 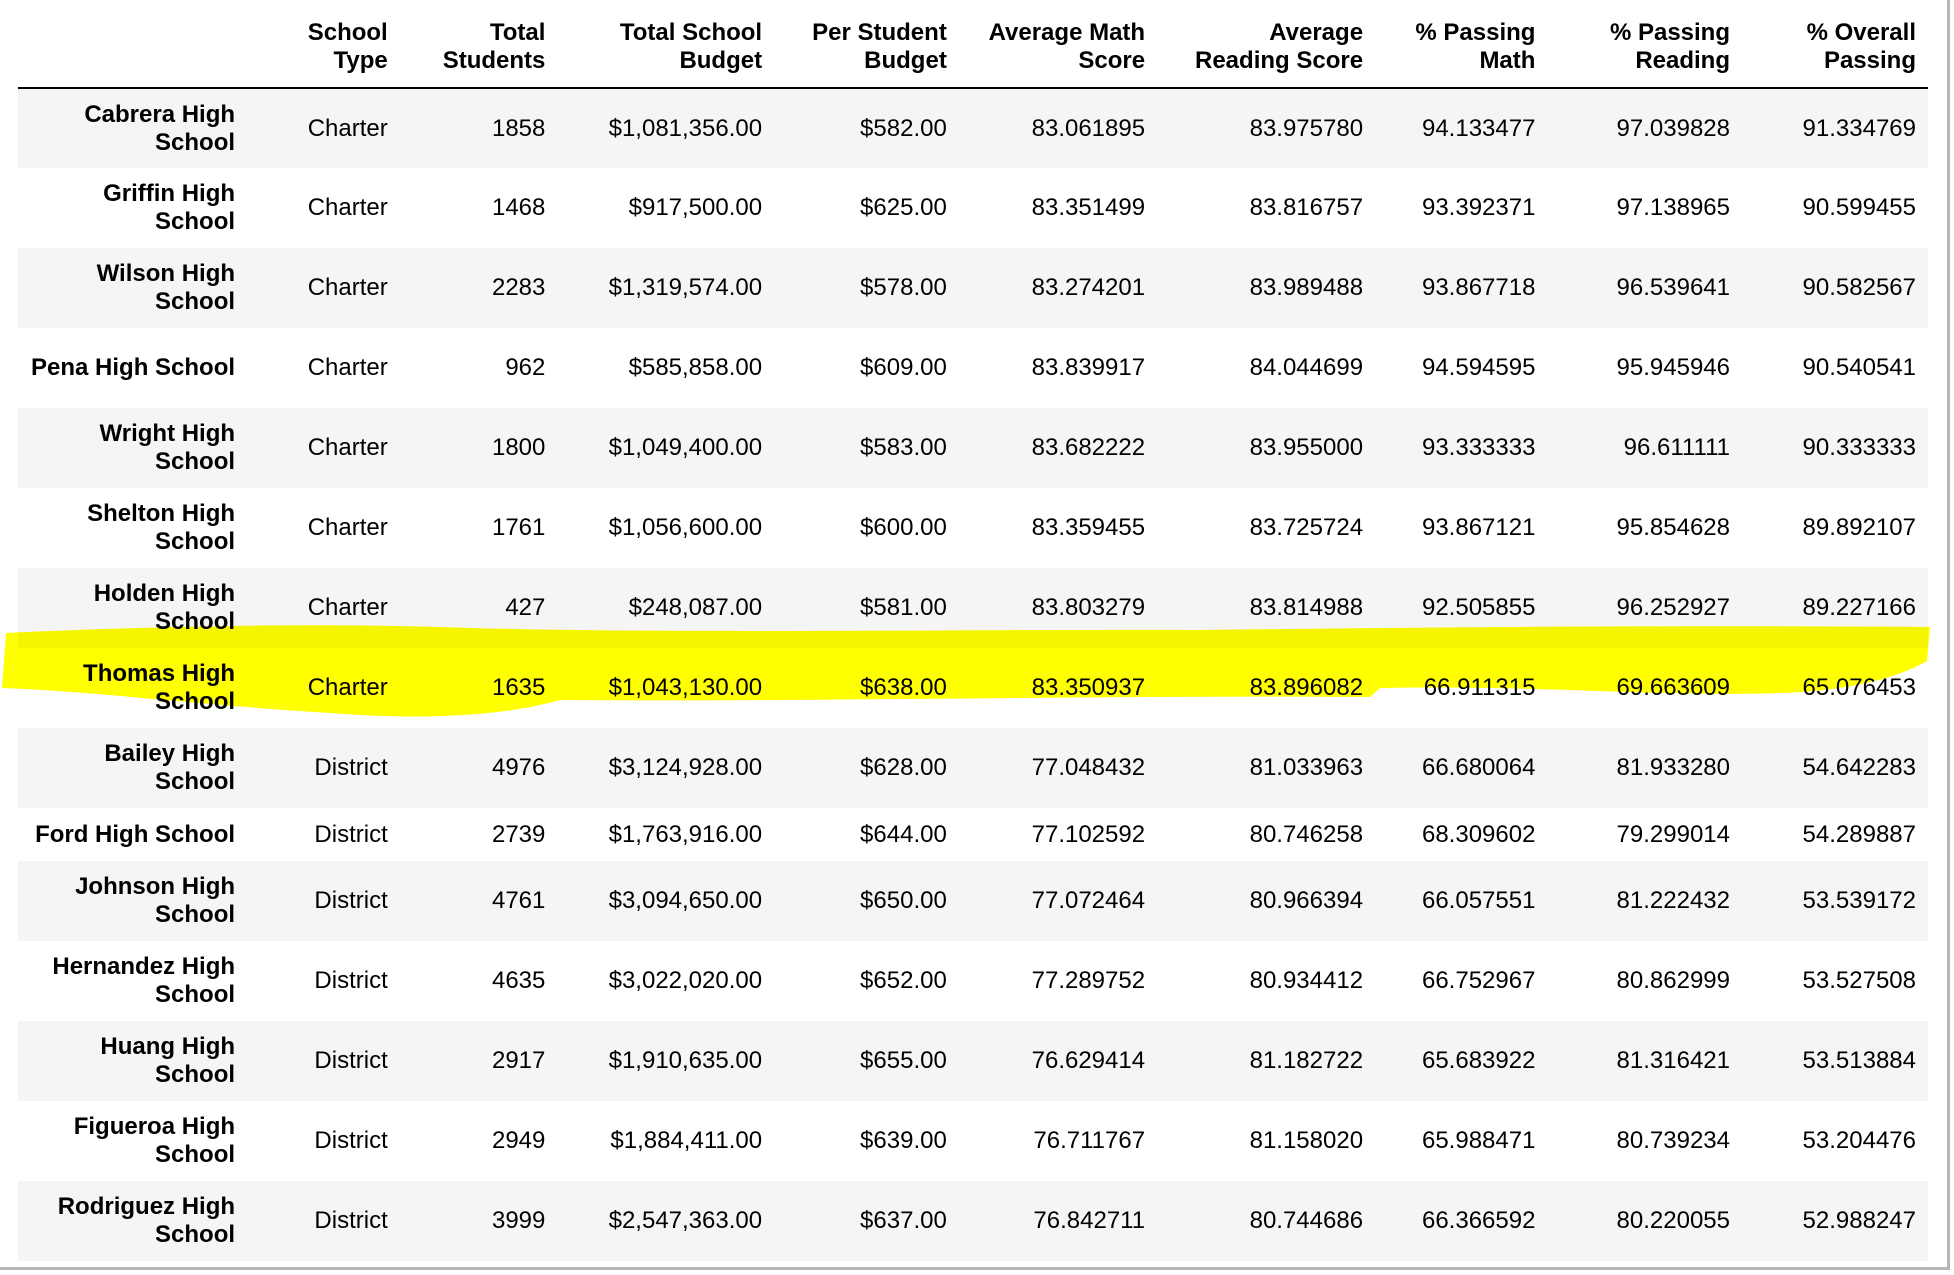 What do you see at coordinates (1859, 287) in the screenshot?
I see `cell-overall-passing: 90.582567` at bounding box center [1859, 287].